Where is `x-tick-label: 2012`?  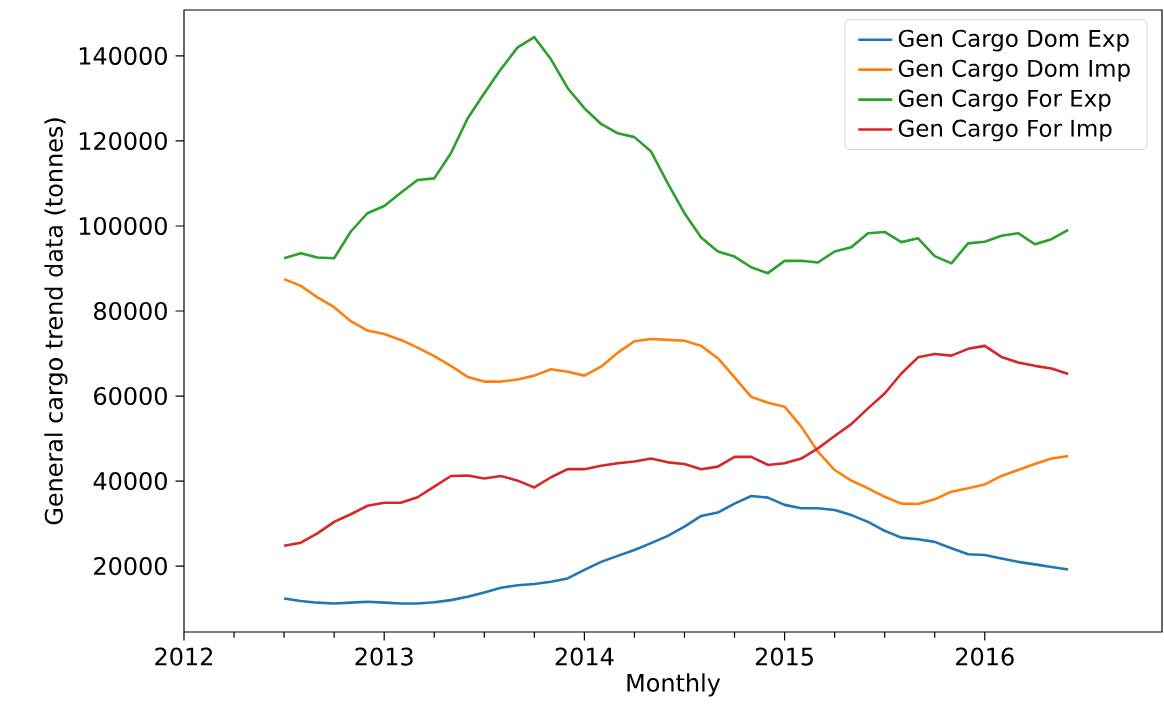 x-tick-label: 2012 is located at coordinates (184, 656).